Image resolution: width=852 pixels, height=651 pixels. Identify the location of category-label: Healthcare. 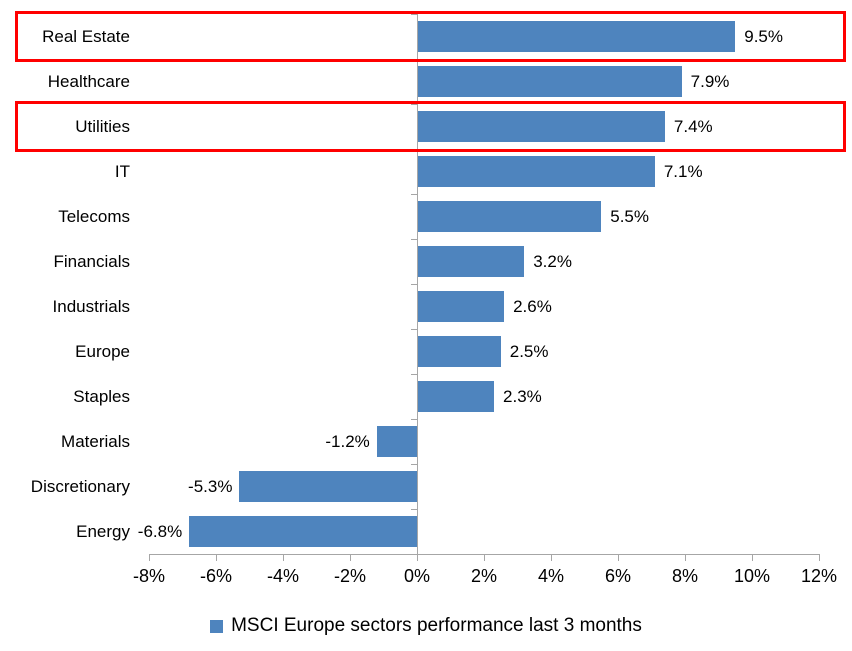
(88, 81).